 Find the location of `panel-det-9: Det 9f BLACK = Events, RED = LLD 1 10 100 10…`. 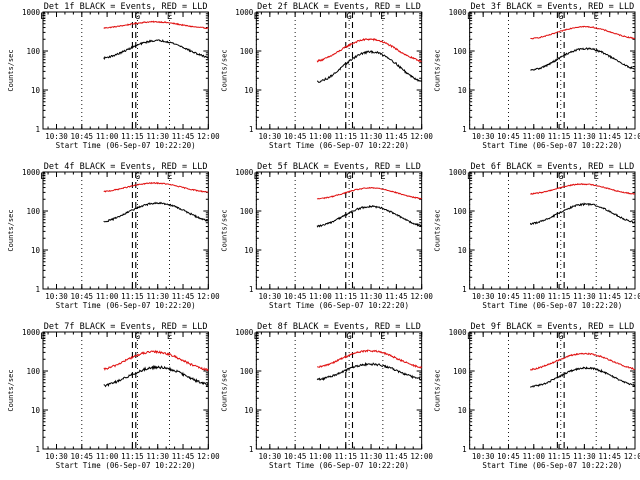

panel-det-9: Det 9f BLACK = Events, RED = LLD 1 10 100 10… is located at coordinates (537, 396).